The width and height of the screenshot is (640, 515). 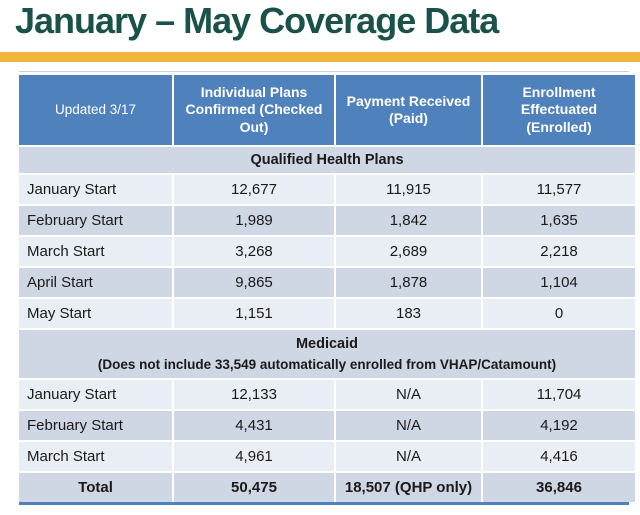 What do you see at coordinates (95, 282) in the screenshot?
I see `row-label-qhp-april: April Start` at bounding box center [95, 282].